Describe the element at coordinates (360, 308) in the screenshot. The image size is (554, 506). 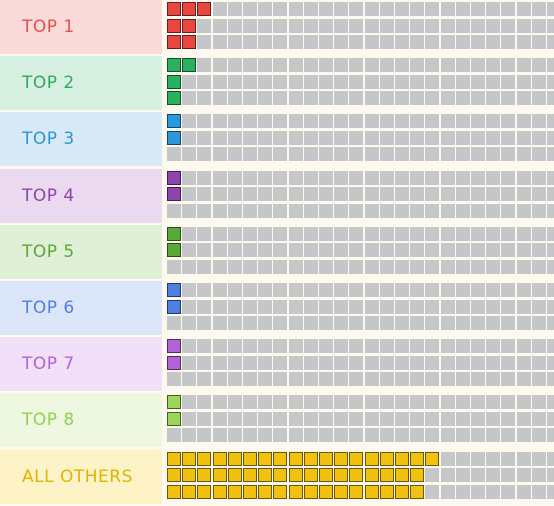
I see `waffle-grid` at that location.